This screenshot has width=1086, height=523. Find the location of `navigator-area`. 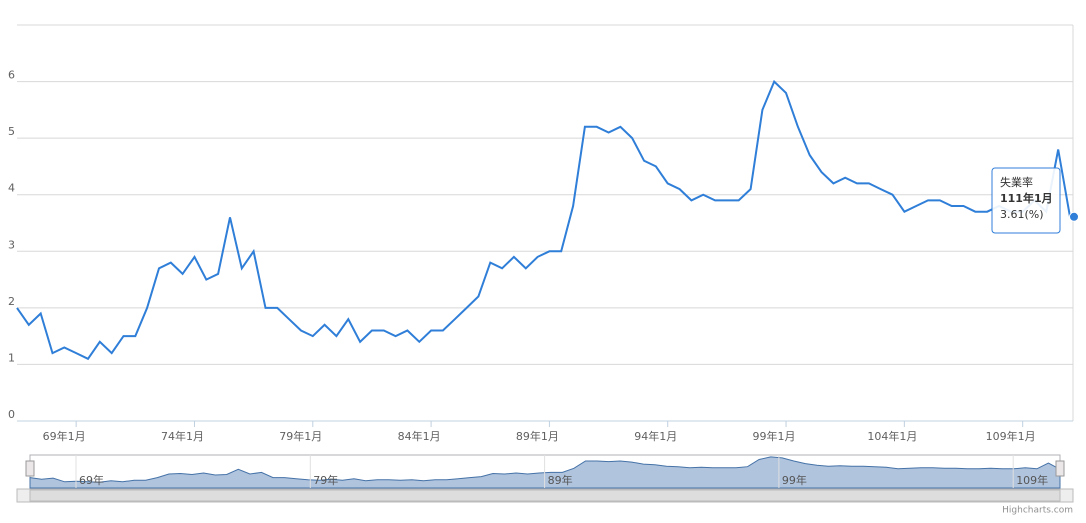

navigator-area is located at coordinates (545, 472).